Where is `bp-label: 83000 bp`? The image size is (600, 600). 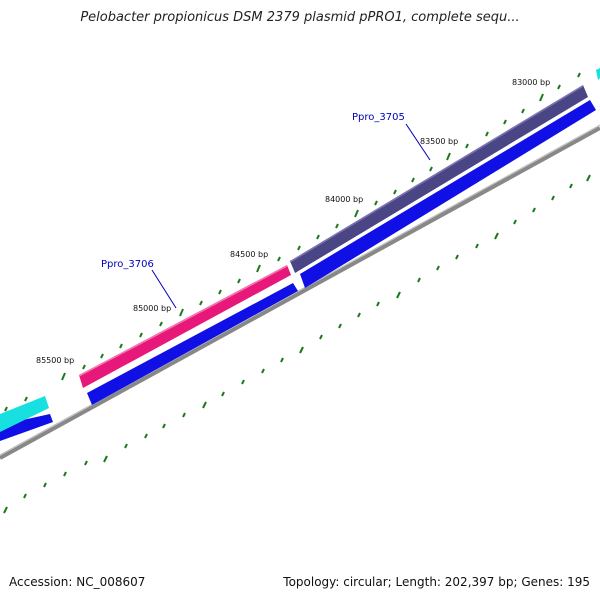
bp-label: 83000 bp is located at coordinates (531, 82).